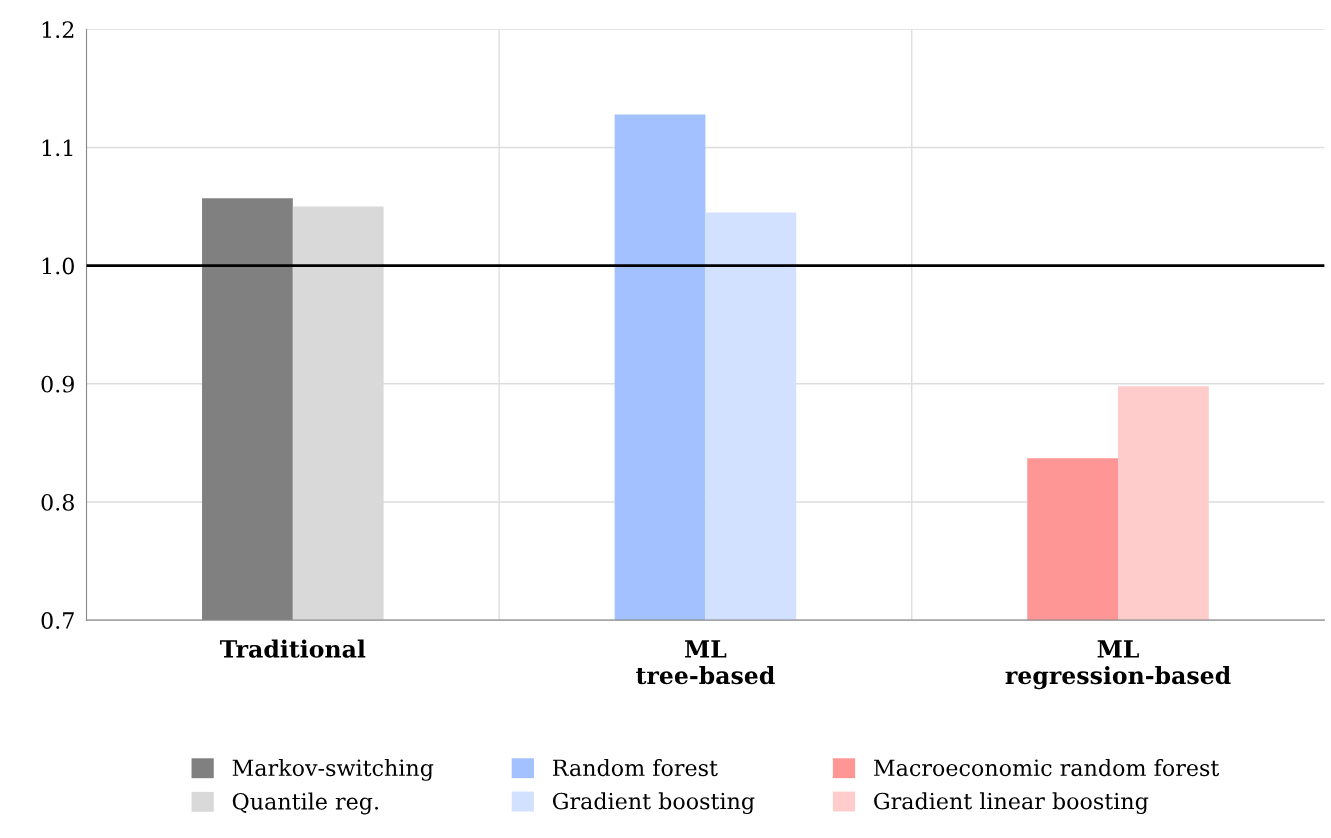 This screenshot has height=838, width=1331. I want to click on y-tick-label: 0.8, so click(57, 502).